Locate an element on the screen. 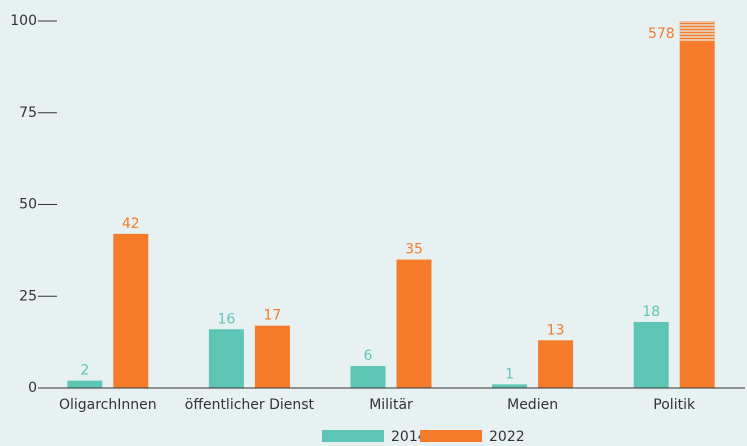 This screenshot has width=747, height=446. value-label: 13 is located at coordinates (556, 330).